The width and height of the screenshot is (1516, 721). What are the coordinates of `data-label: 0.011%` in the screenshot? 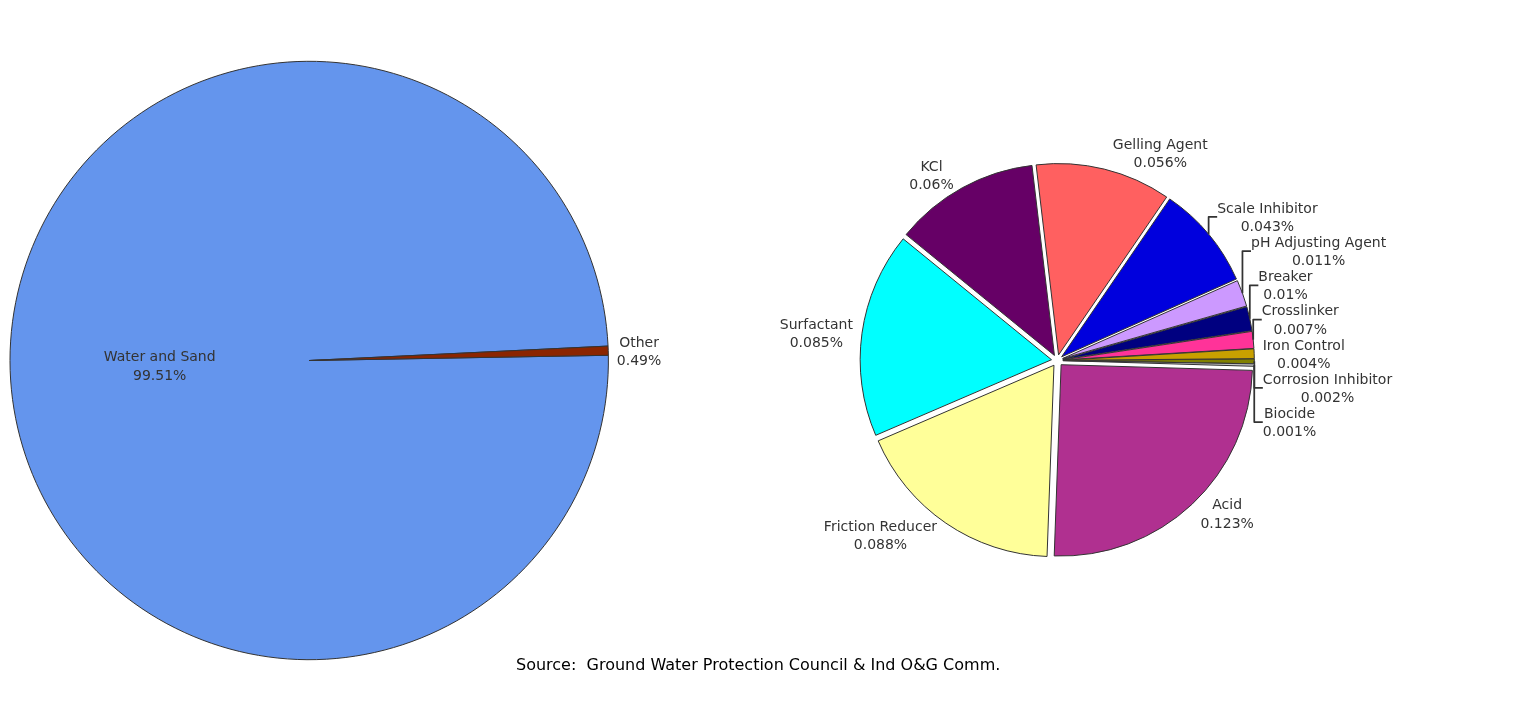 It's located at (1318, 260).